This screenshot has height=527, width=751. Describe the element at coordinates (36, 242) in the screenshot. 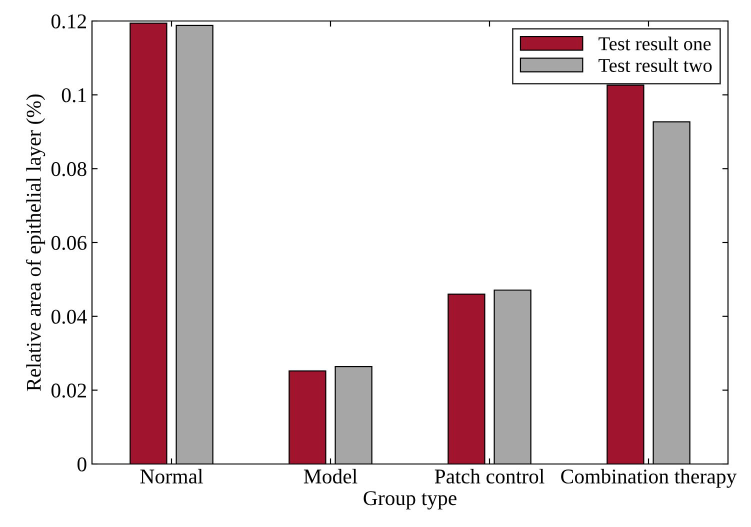

I see `y-axis-title: Relative area of epithelial layer (%)` at that location.